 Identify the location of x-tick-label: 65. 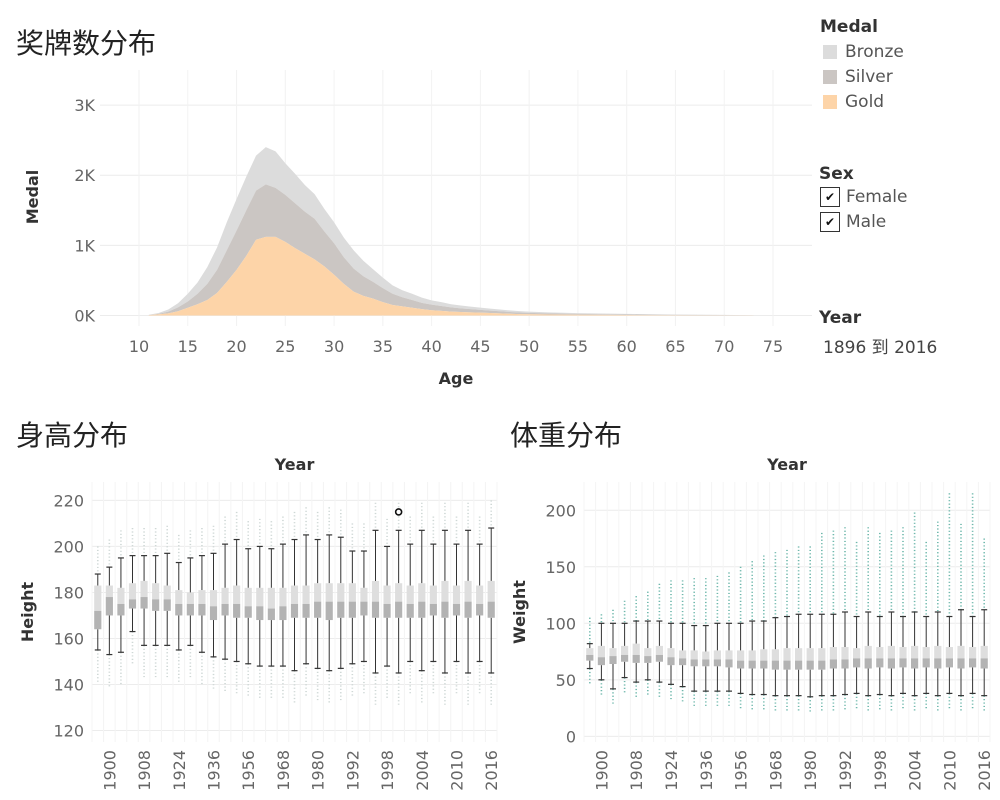
(675, 346).